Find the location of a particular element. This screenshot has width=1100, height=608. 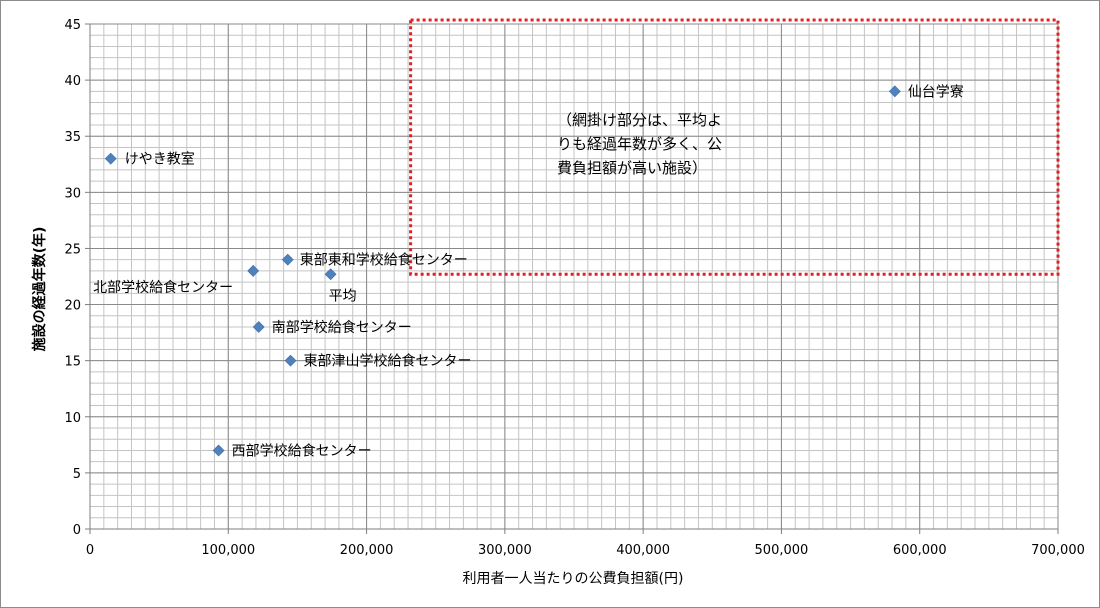

y-tick-label: 20 is located at coordinates (72, 306).